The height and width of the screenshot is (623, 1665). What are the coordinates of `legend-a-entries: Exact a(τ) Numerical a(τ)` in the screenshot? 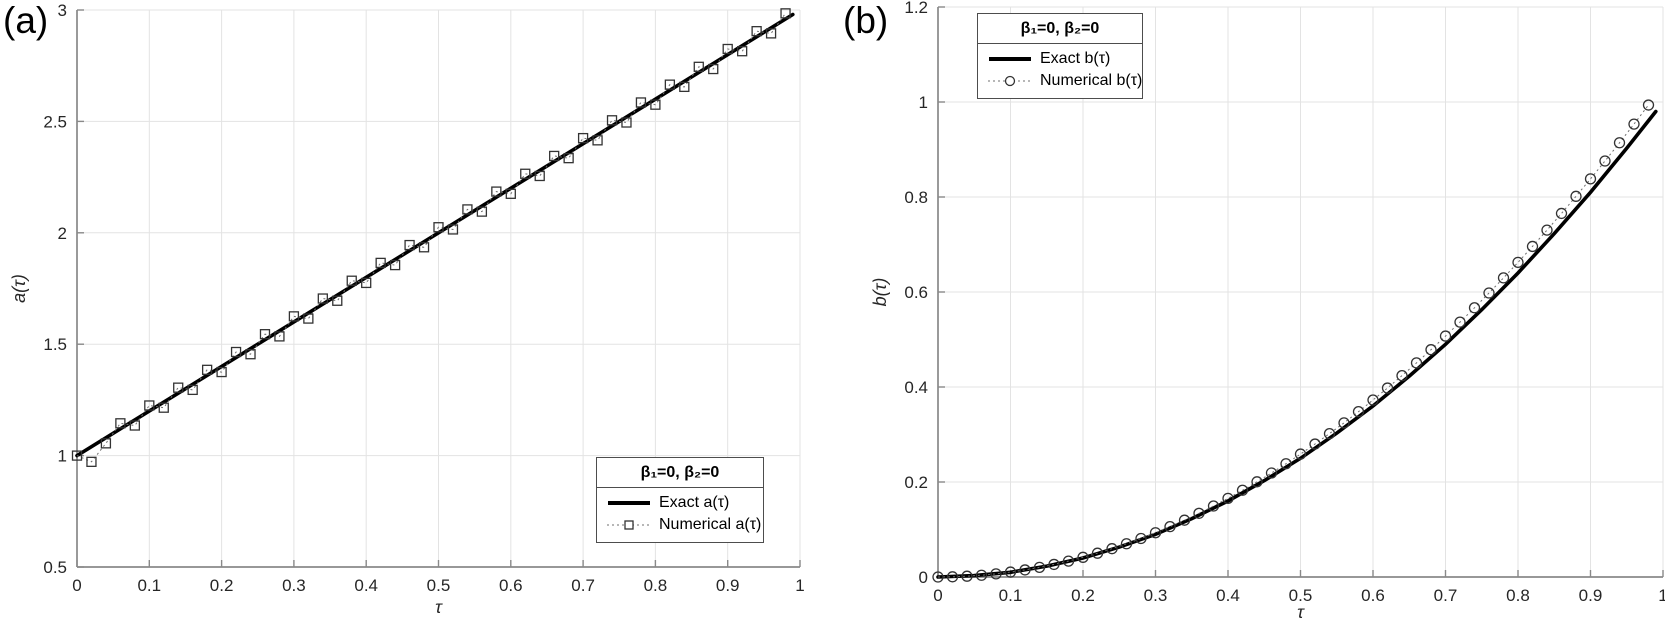 It's located at (680, 515).